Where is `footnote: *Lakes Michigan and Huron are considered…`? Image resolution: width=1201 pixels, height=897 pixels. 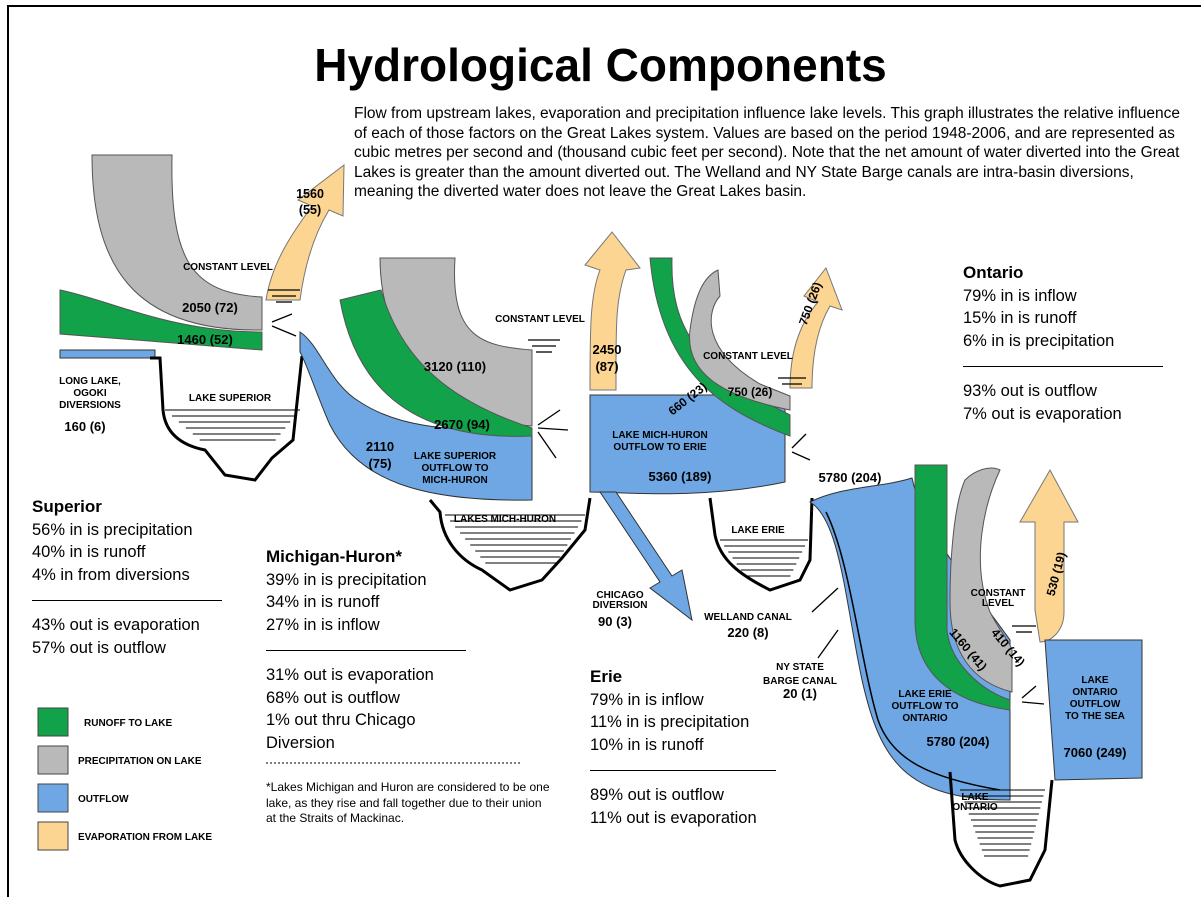 footnote: *Lakes Michigan and Huron are considered… is located at coordinates (408, 802).